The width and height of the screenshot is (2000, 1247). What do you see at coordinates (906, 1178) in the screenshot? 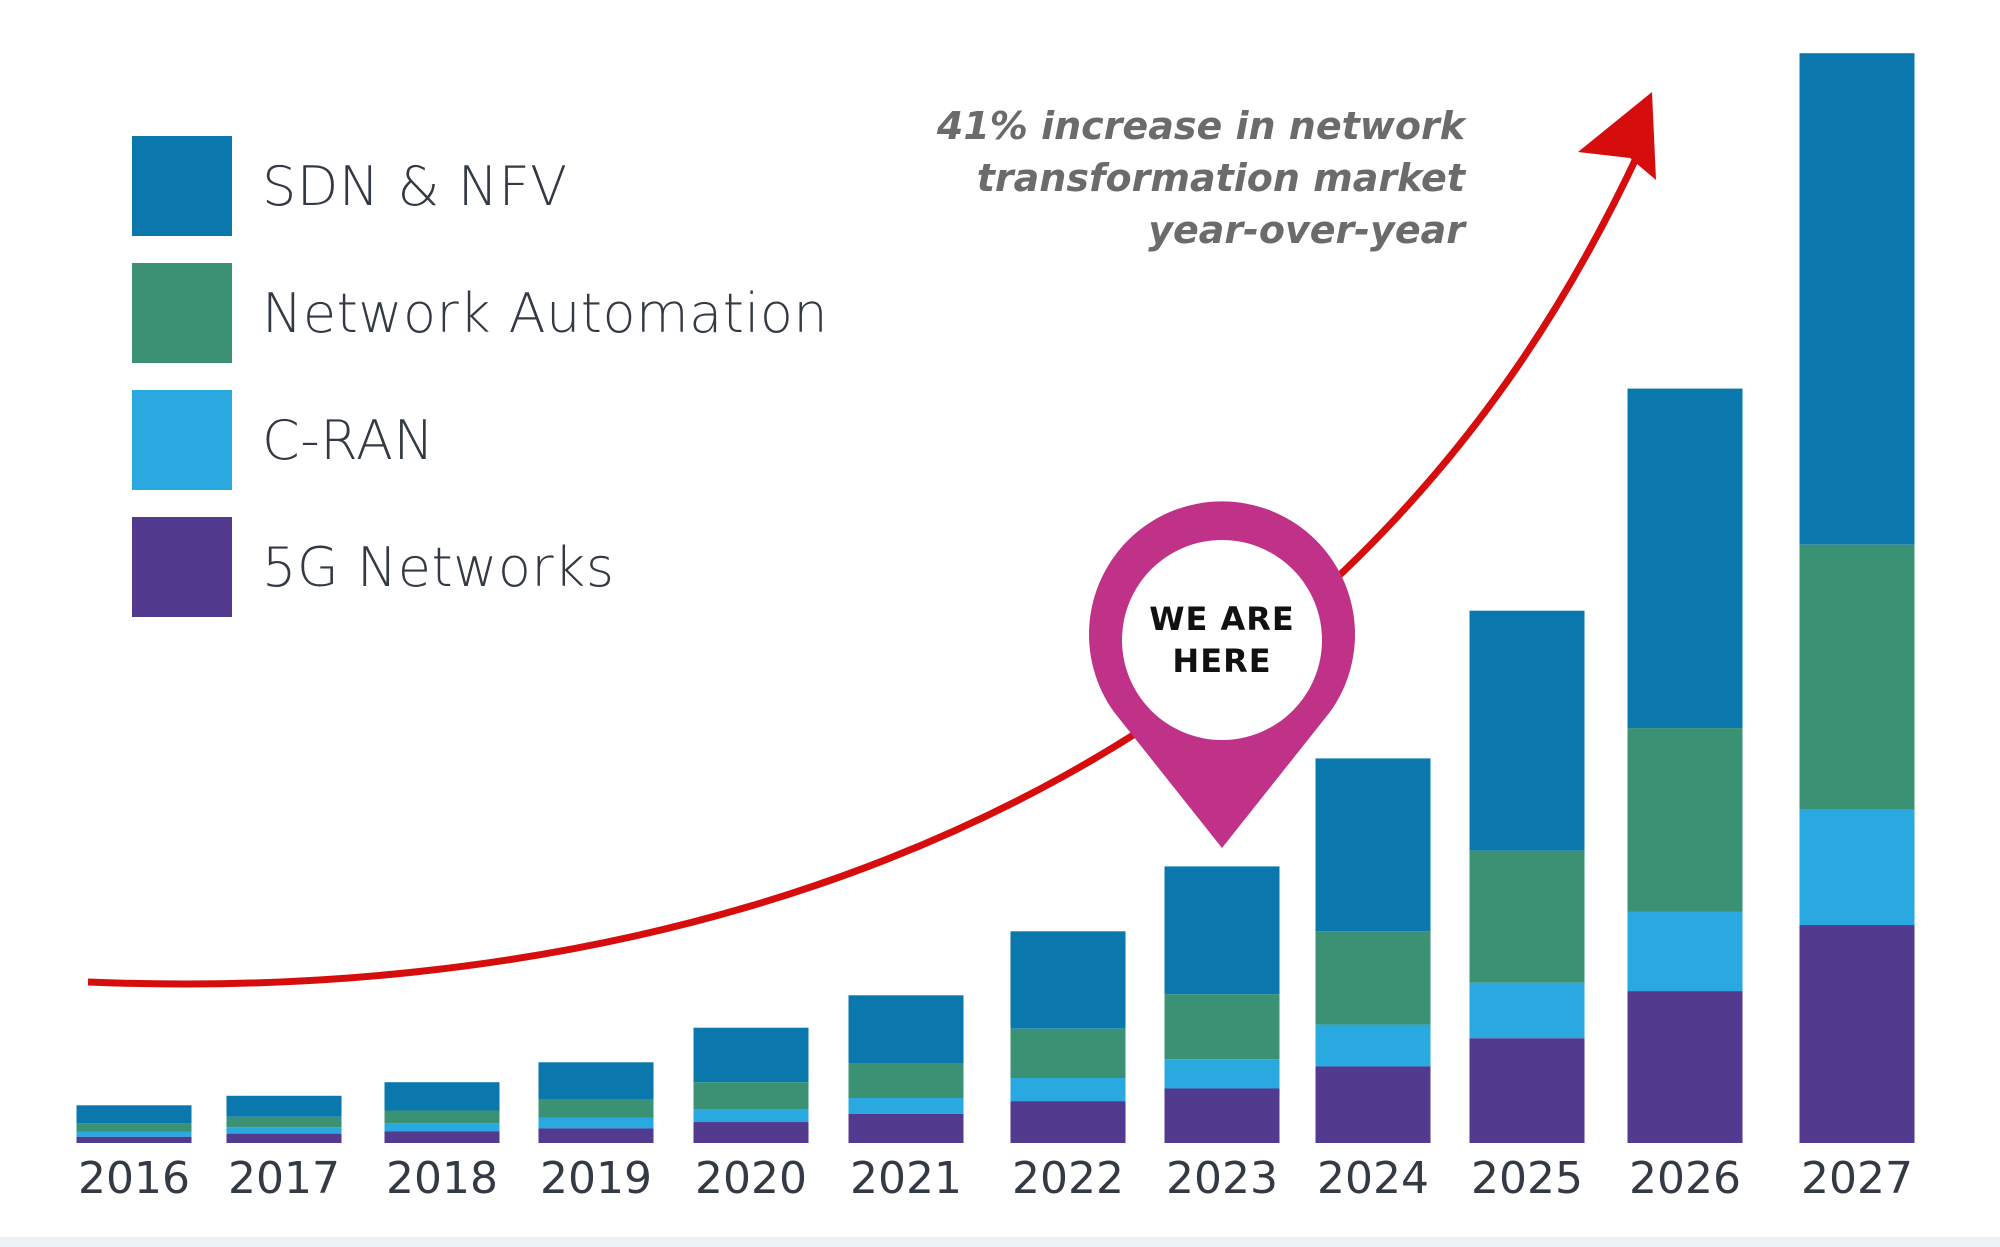
I see `x-tick-label: 2021` at bounding box center [906, 1178].